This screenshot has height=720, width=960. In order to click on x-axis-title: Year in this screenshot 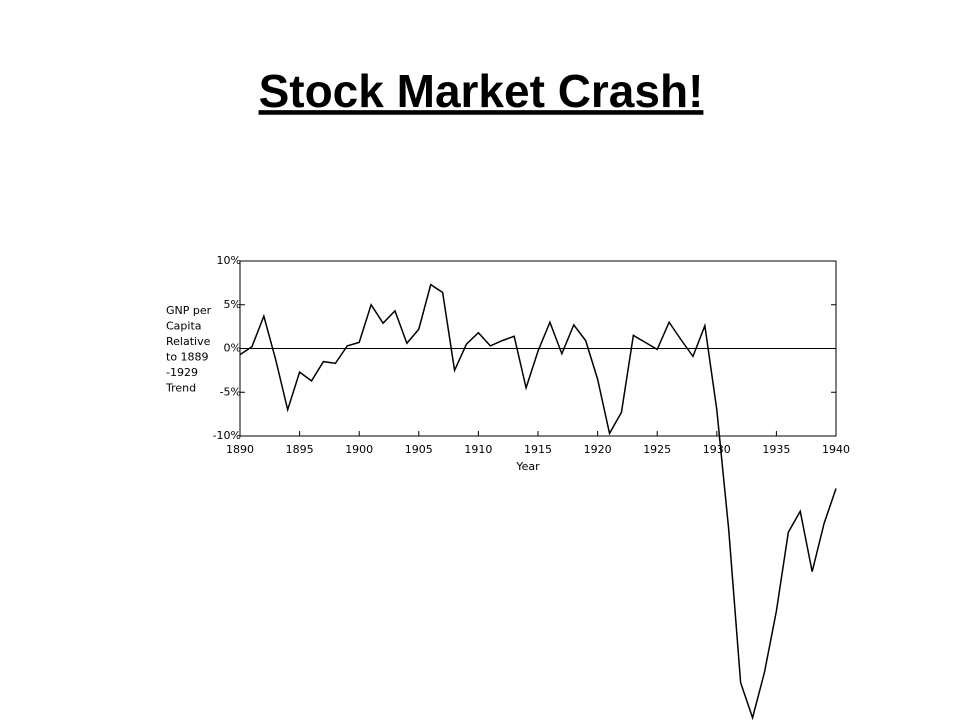, I will do `click(527, 466)`.